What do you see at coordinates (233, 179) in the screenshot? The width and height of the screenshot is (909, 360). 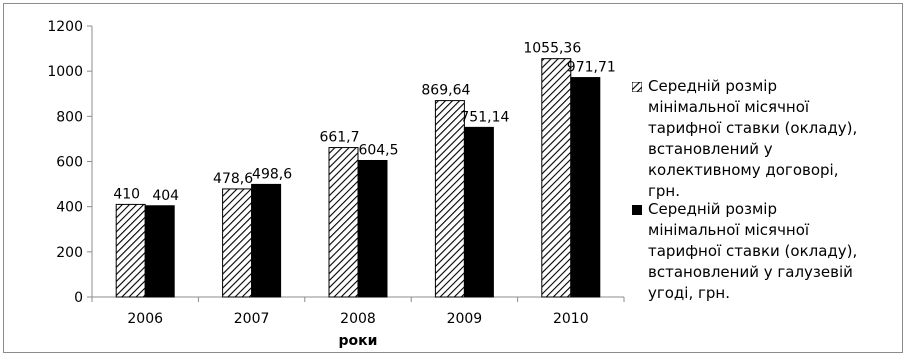 I see `data-label: 478,6` at bounding box center [233, 179].